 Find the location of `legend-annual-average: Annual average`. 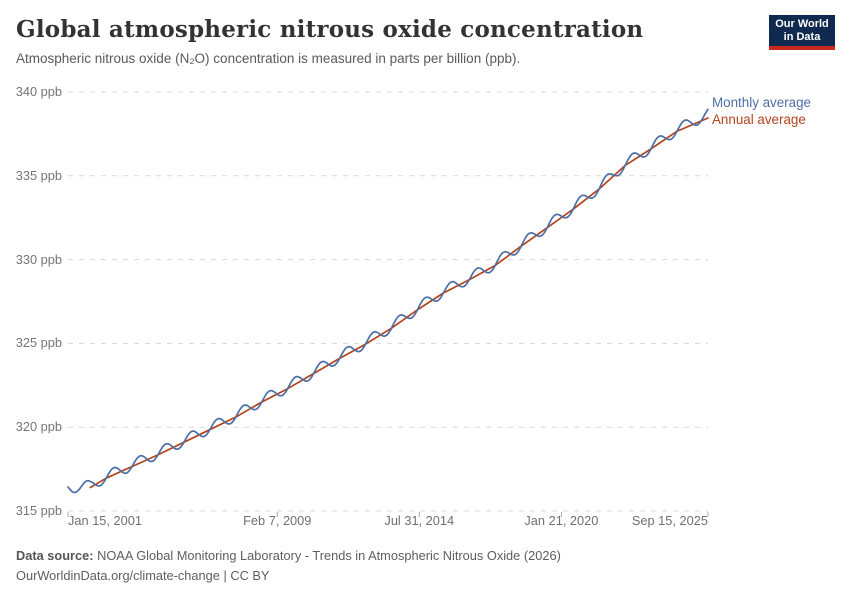

legend-annual-average: Annual average is located at coordinates (759, 119).